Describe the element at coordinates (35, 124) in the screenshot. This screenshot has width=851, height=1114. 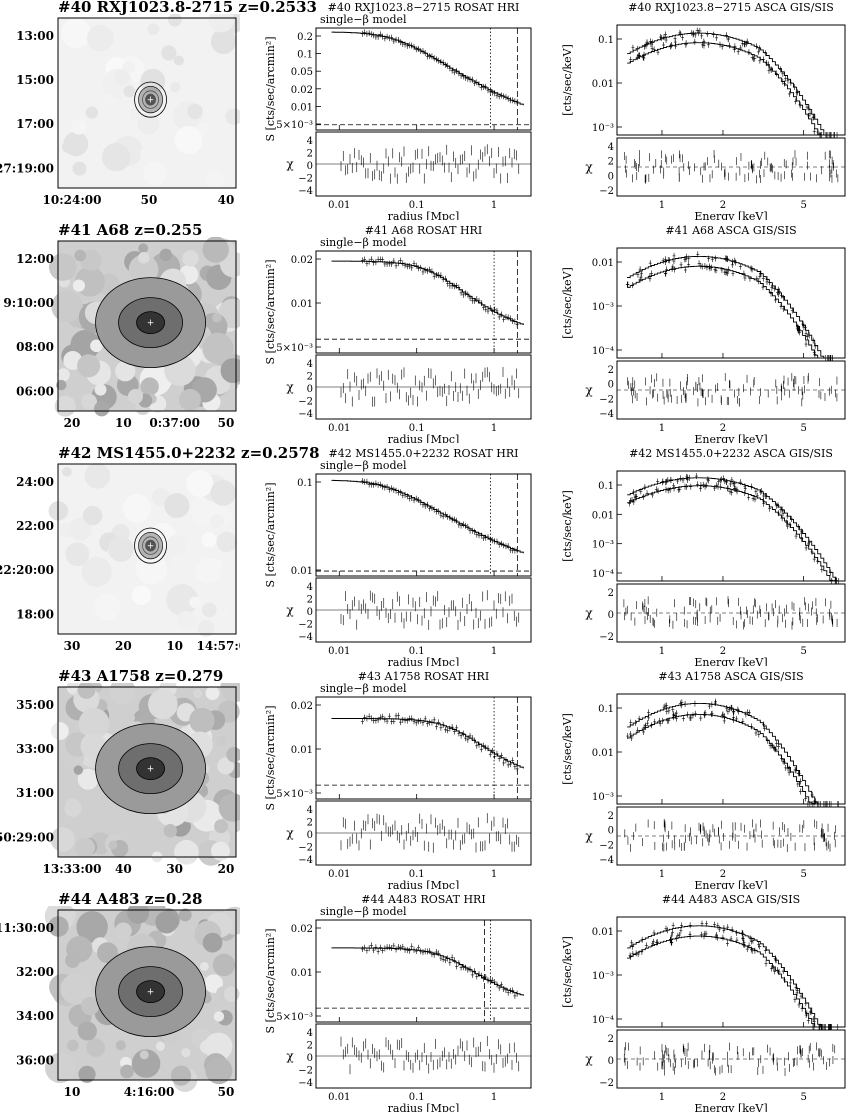
I see `dec-tick-label: 17:00` at that location.